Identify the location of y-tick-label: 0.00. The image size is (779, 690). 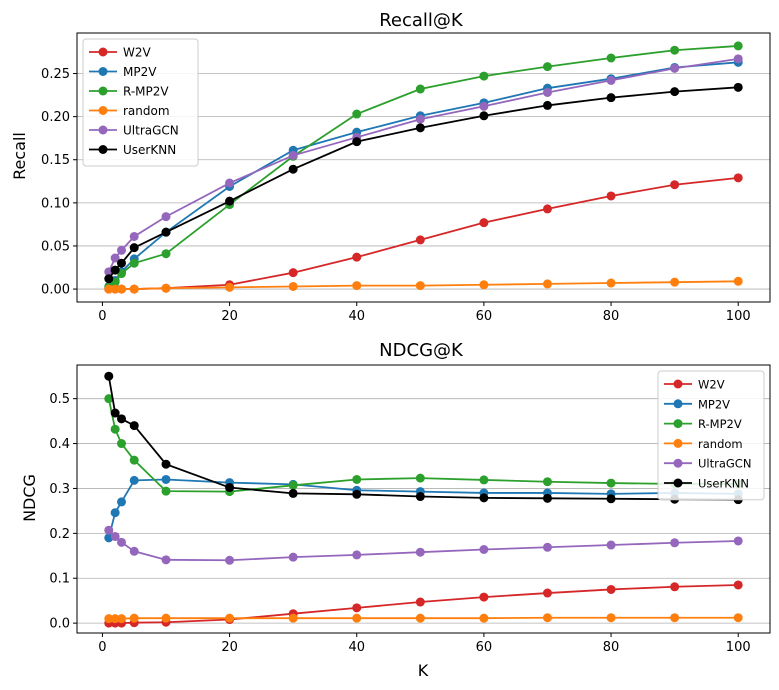
(55, 290).